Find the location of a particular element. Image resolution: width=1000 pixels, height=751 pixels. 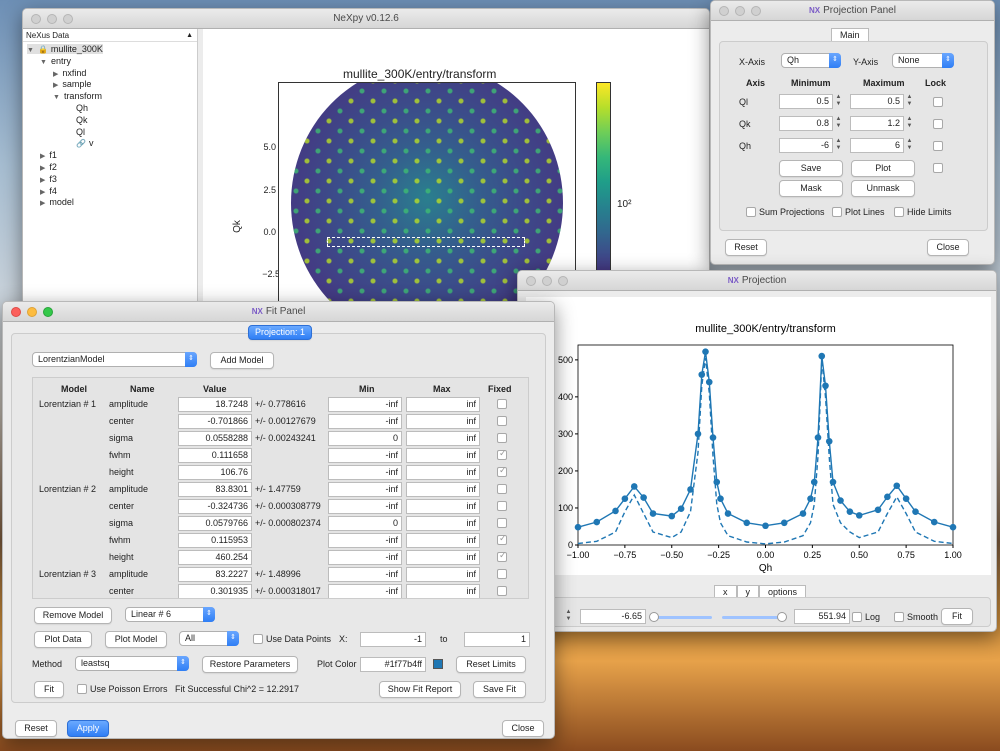

tree-item: ▶ model is located at coordinates (57, 202).